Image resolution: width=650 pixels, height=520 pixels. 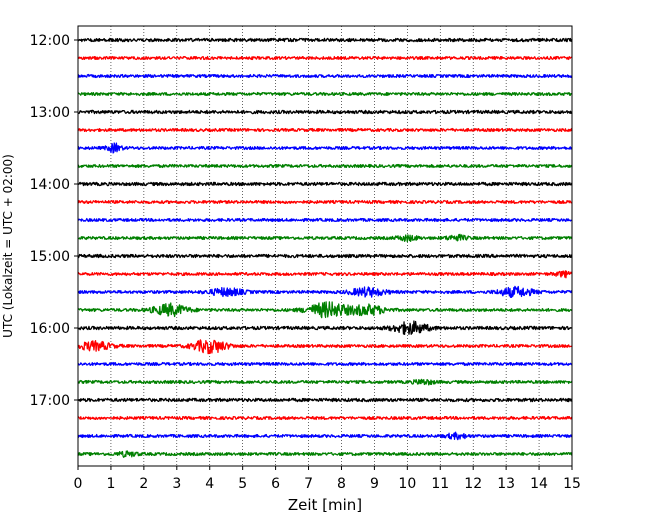 I want to click on x-tick-label: 6, so click(x=275, y=484).